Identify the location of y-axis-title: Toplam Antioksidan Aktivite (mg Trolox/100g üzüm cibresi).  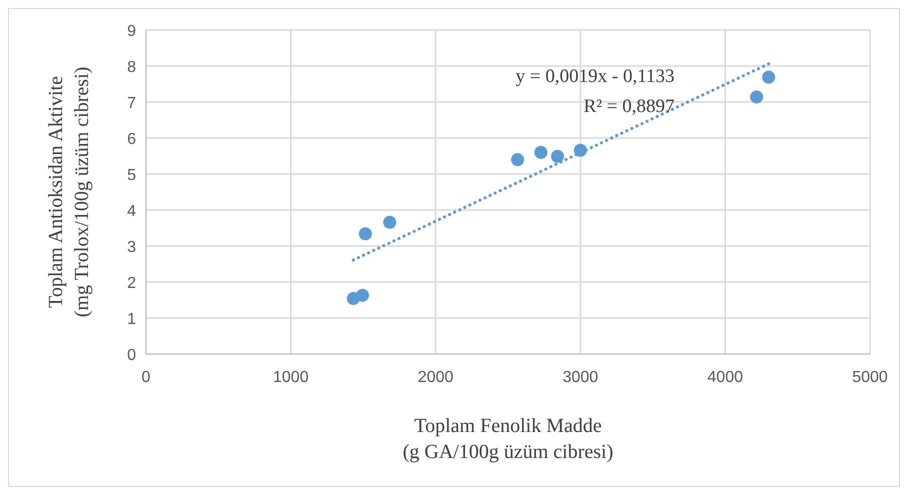
(69, 192).